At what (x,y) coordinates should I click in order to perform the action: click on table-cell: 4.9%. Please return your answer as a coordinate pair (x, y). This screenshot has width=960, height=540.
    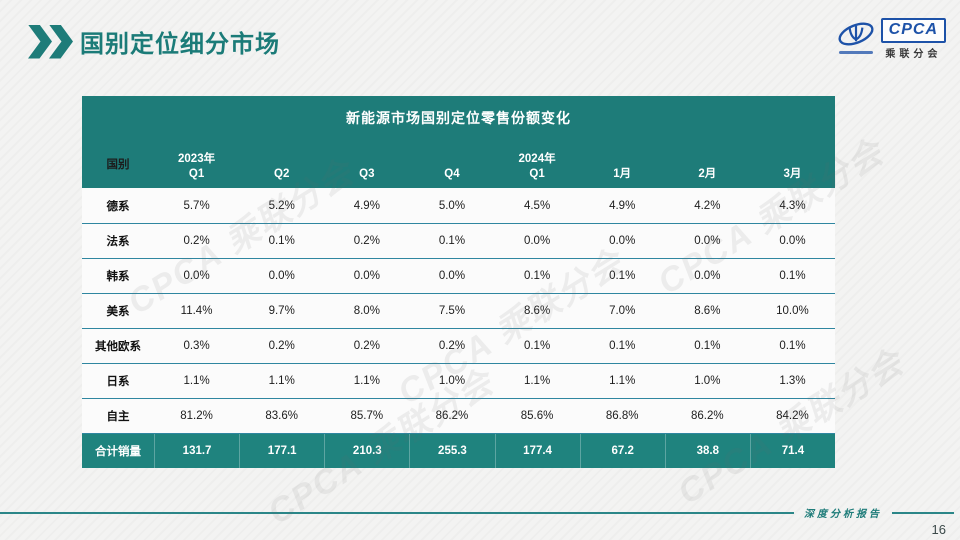
    Looking at the image, I should click on (366, 205).